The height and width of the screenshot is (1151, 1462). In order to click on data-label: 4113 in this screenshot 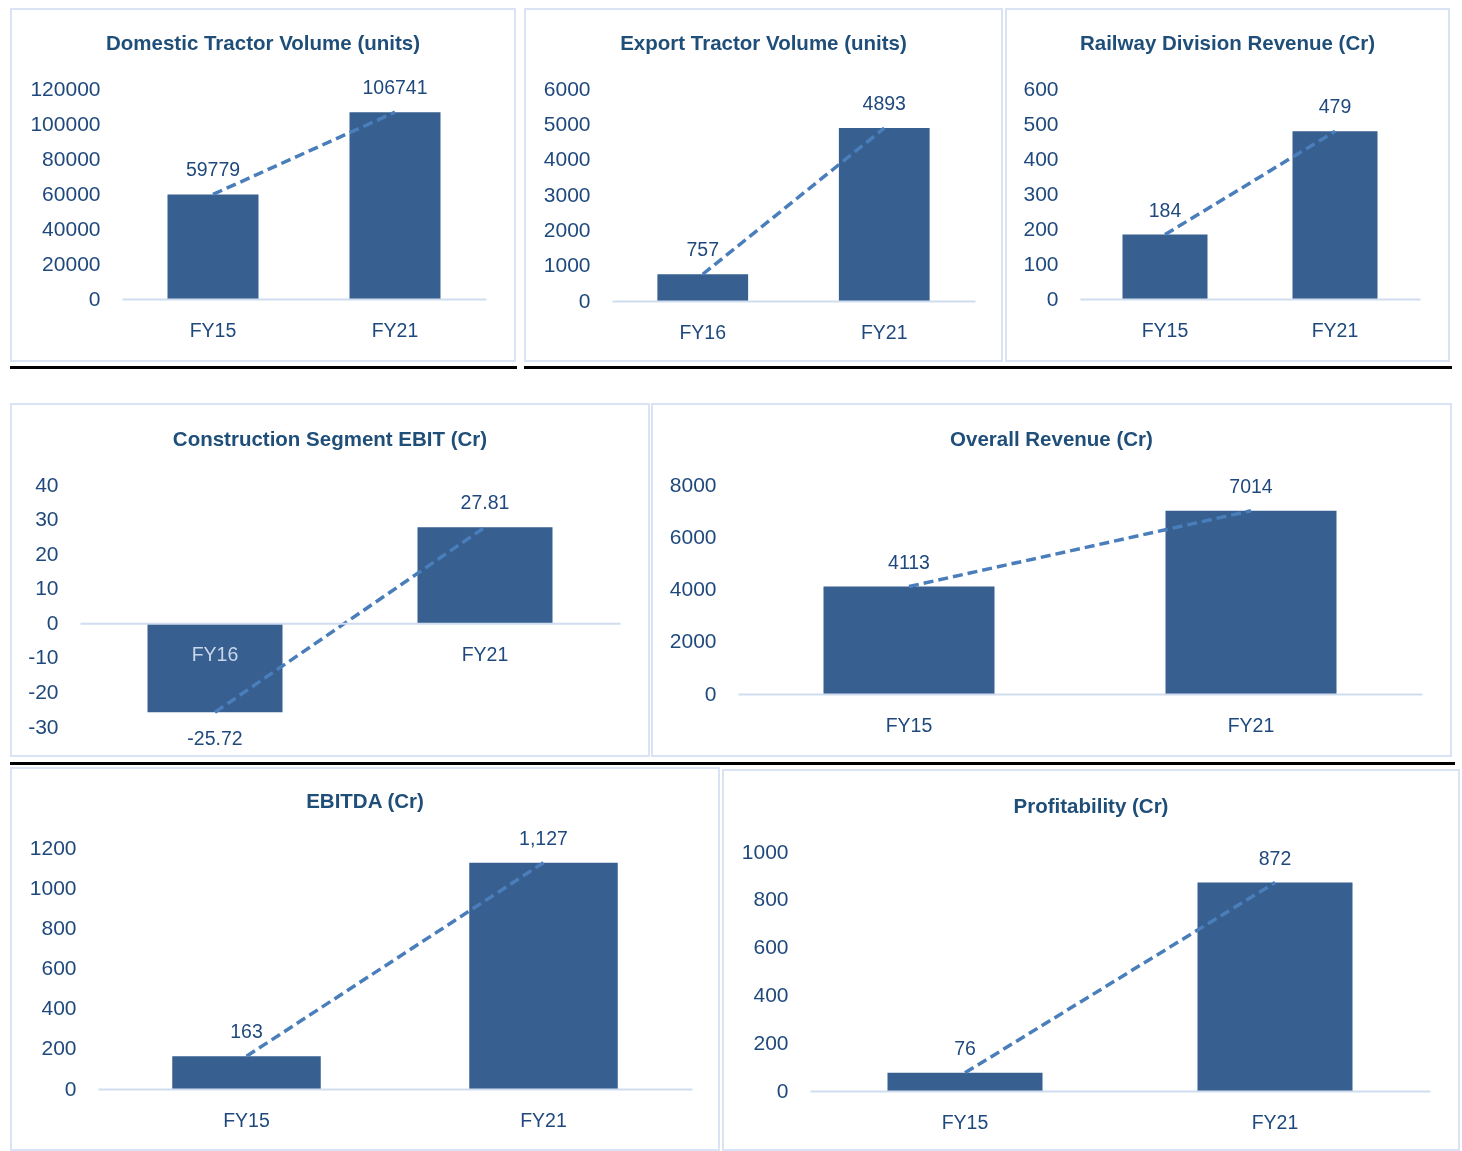, I will do `click(909, 561)`.